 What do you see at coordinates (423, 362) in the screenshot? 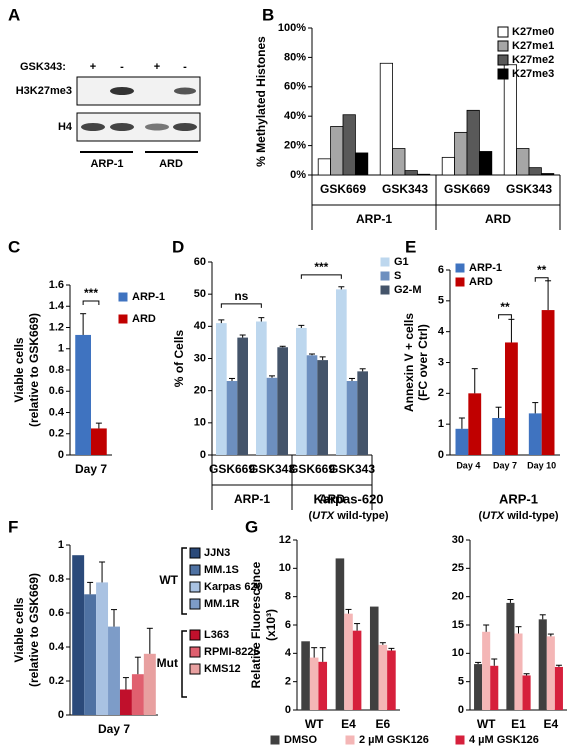
I see `y-axis-label: (FC over Ctrl)` at bounding box center [423, 362].